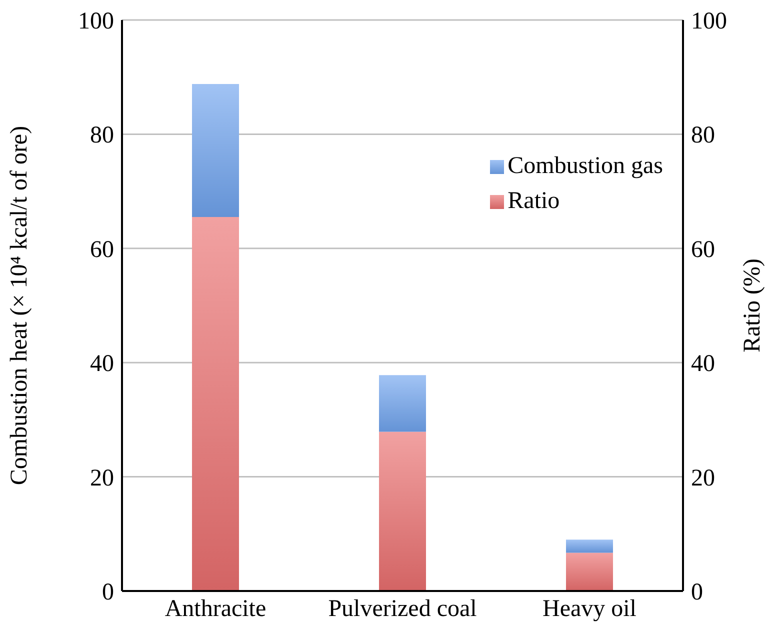 Image resolution: width=771 pixels, height=639 pixels. I want to click on y-tick-label: 80, so click(102, 135).